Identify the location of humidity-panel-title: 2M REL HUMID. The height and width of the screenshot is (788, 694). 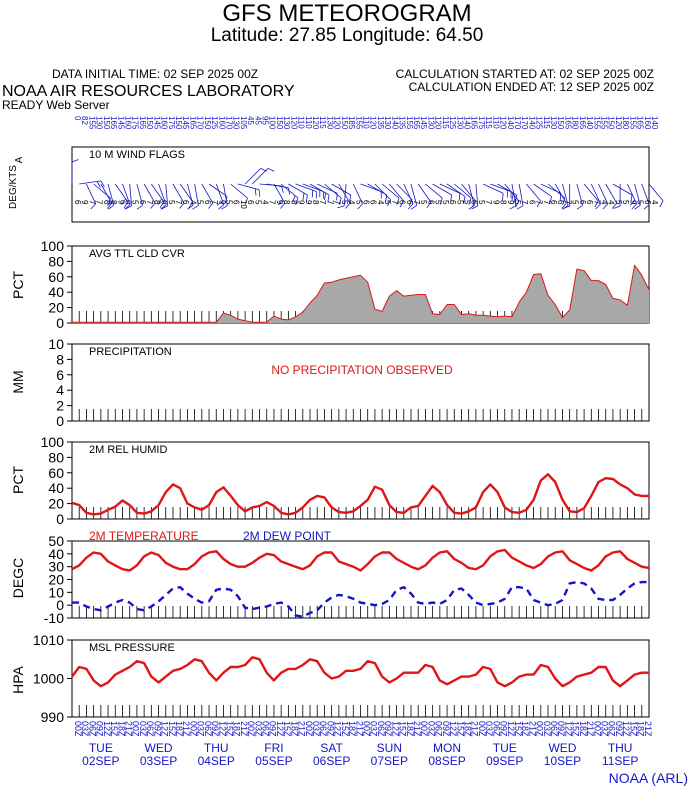
(128, 450).